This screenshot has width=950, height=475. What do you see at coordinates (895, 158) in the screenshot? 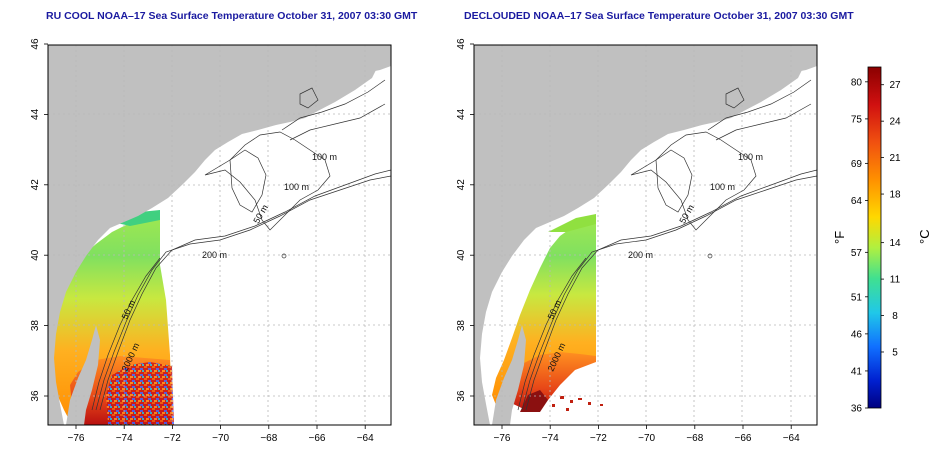
I see `celsius-tick-label-2: 21` at bounding box center [895, 158].